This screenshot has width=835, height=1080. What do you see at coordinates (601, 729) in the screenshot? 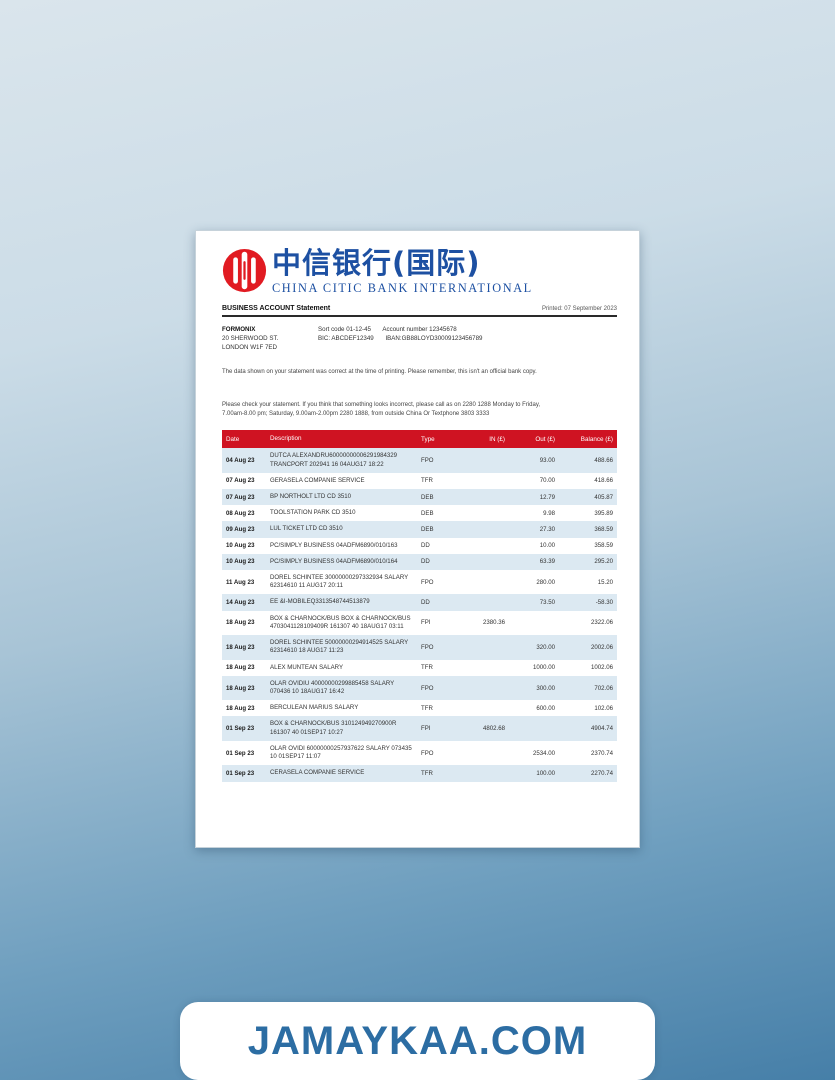
I see `transaction-balance: 4904.74` at bounding box center [601, 729].